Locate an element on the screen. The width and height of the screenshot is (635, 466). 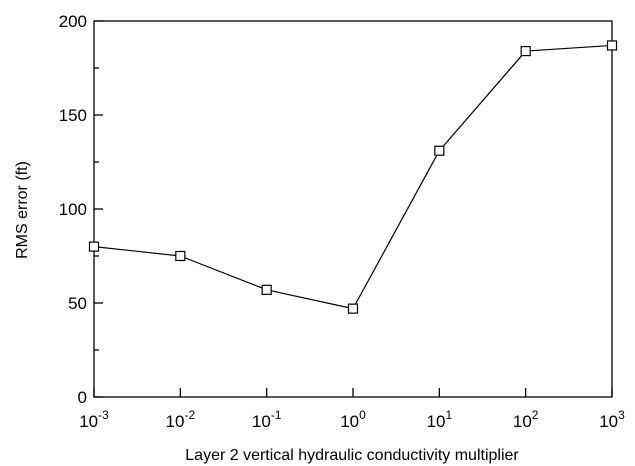
y-tick-label: 0 is located at coordinates (82, 397).